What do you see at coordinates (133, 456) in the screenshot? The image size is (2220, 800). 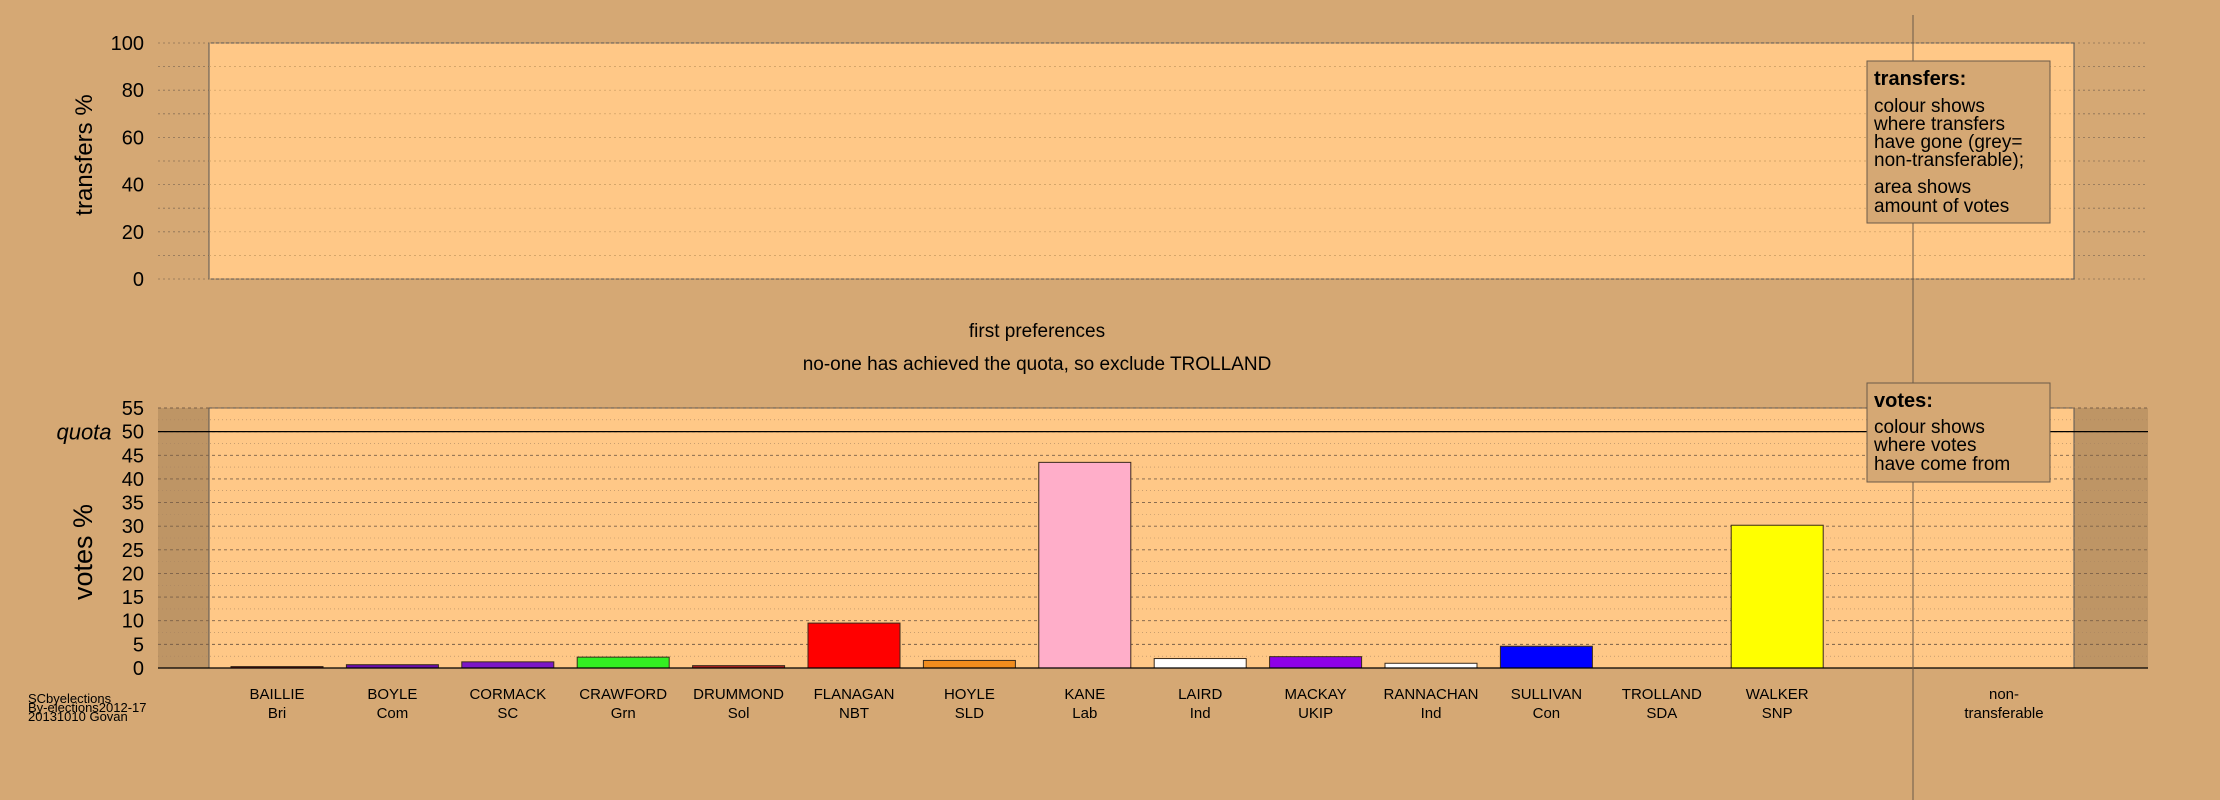 I see `y-tick-label: 45` at bounding box center [133, 456].